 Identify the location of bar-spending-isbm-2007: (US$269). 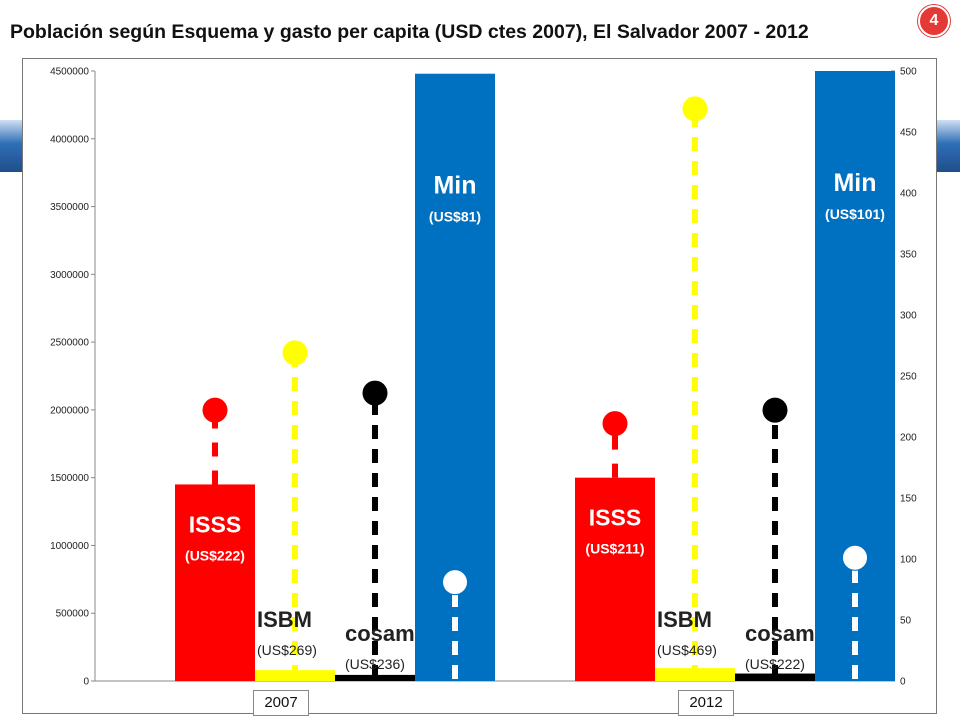
(287, 650).